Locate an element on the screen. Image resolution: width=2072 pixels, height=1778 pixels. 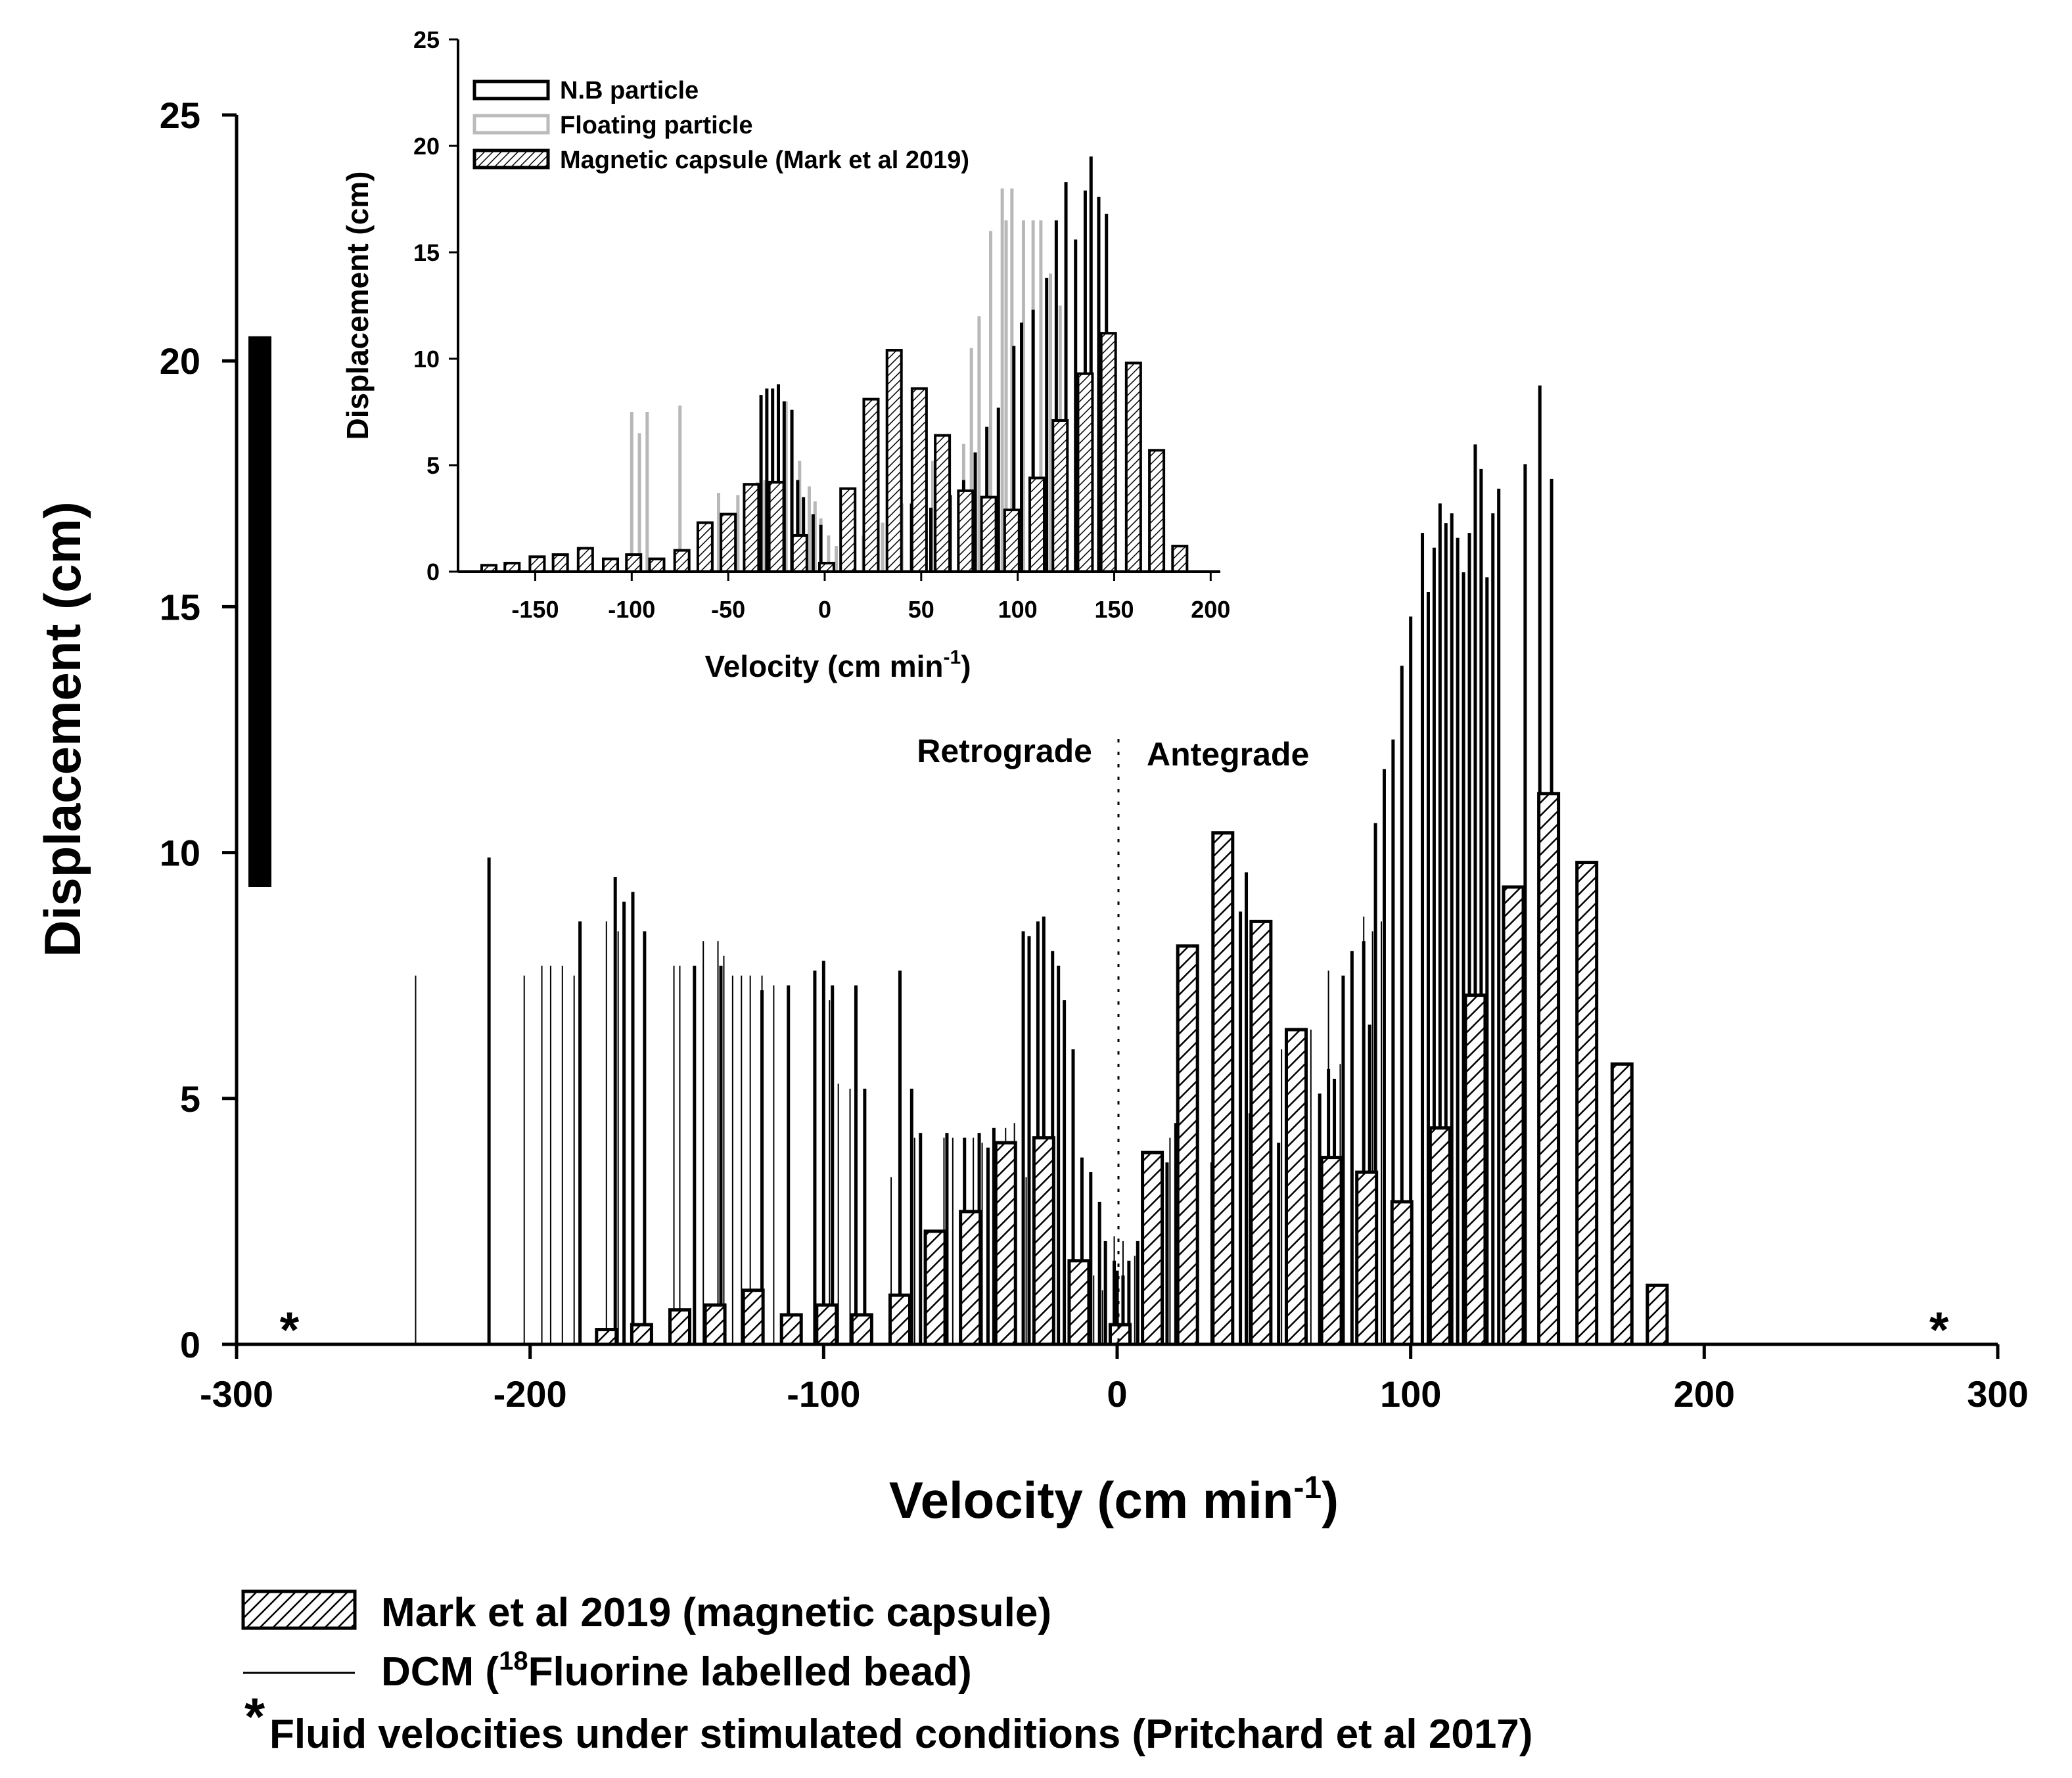
legend-swatch-capsule is located at coordinates (299, 1609).